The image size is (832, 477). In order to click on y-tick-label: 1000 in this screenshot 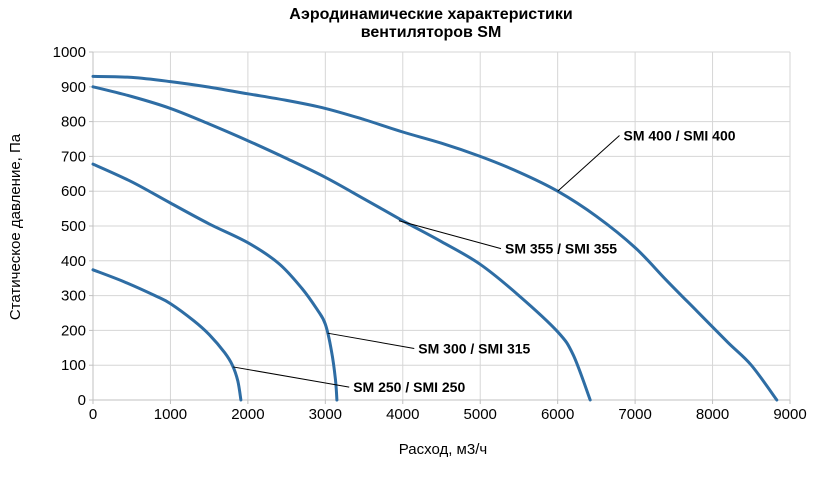, I will do `click(69, 52)`.